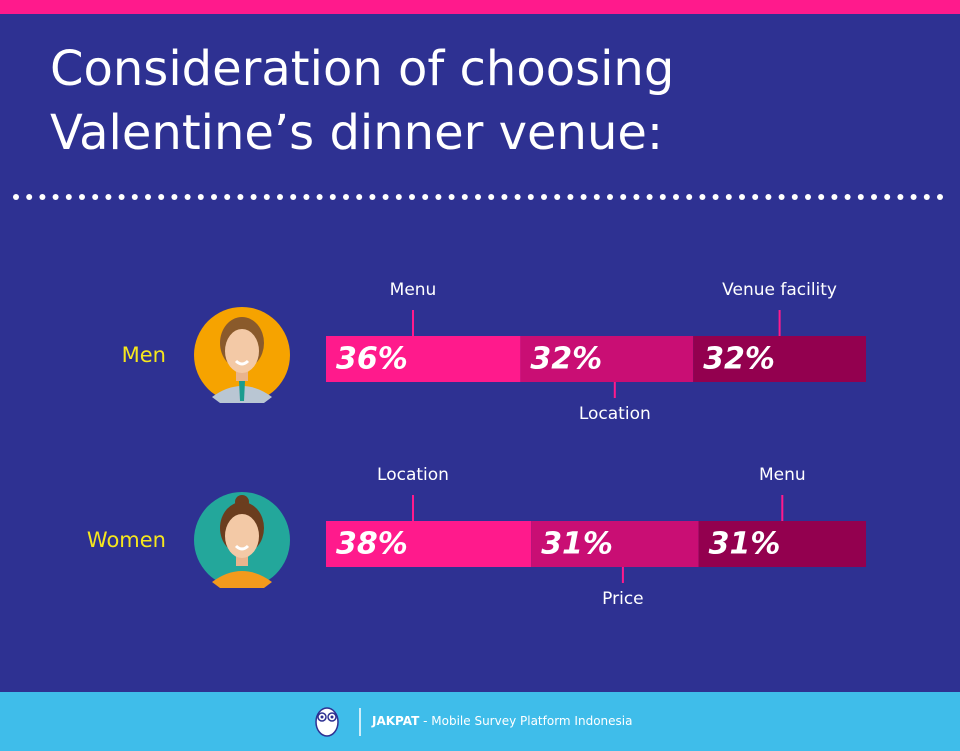 The image size is (960, 751). I want to click on segment-label: Venue facility, so click(779, 290).